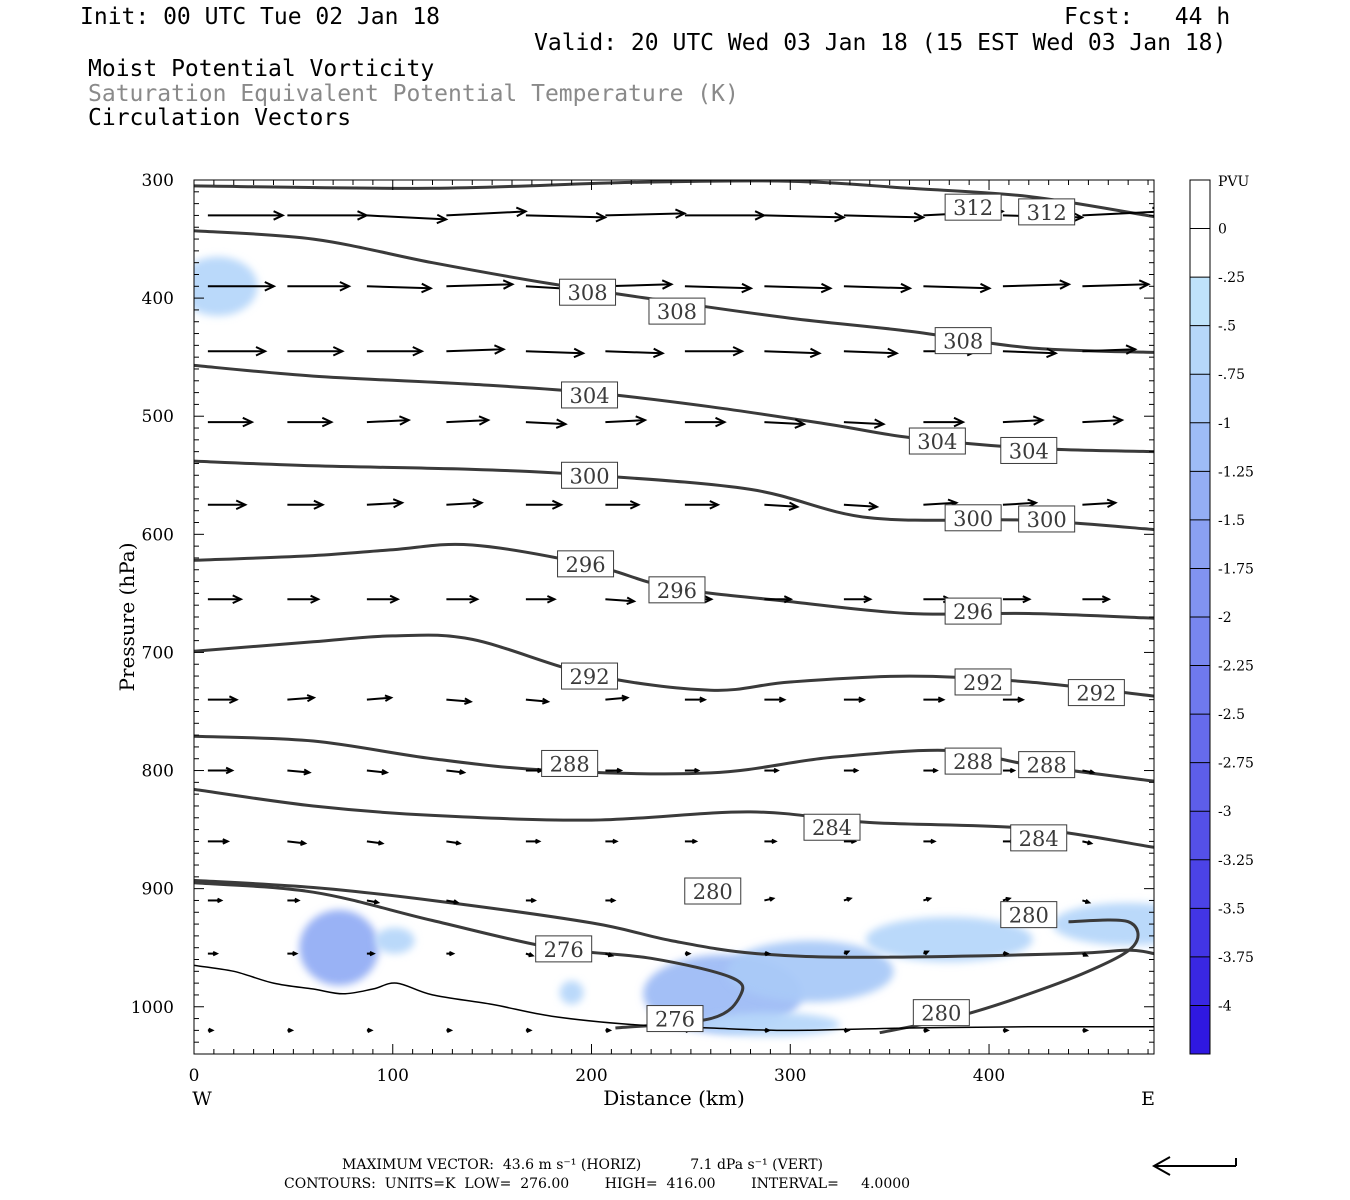 This screenshot has width=1350, height=1200. Describe the element at coordinates (591, 1076) in the screenshot. I see `x-tick-label: 200` at that location.